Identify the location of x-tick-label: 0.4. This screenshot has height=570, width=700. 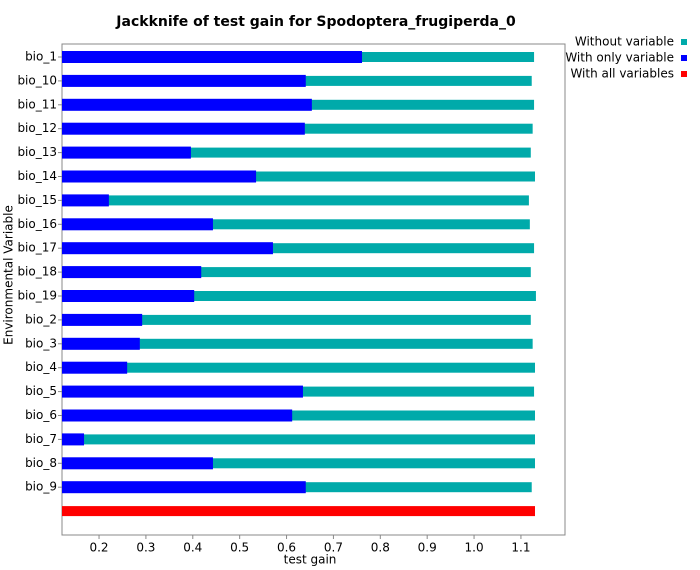
(192, 548).